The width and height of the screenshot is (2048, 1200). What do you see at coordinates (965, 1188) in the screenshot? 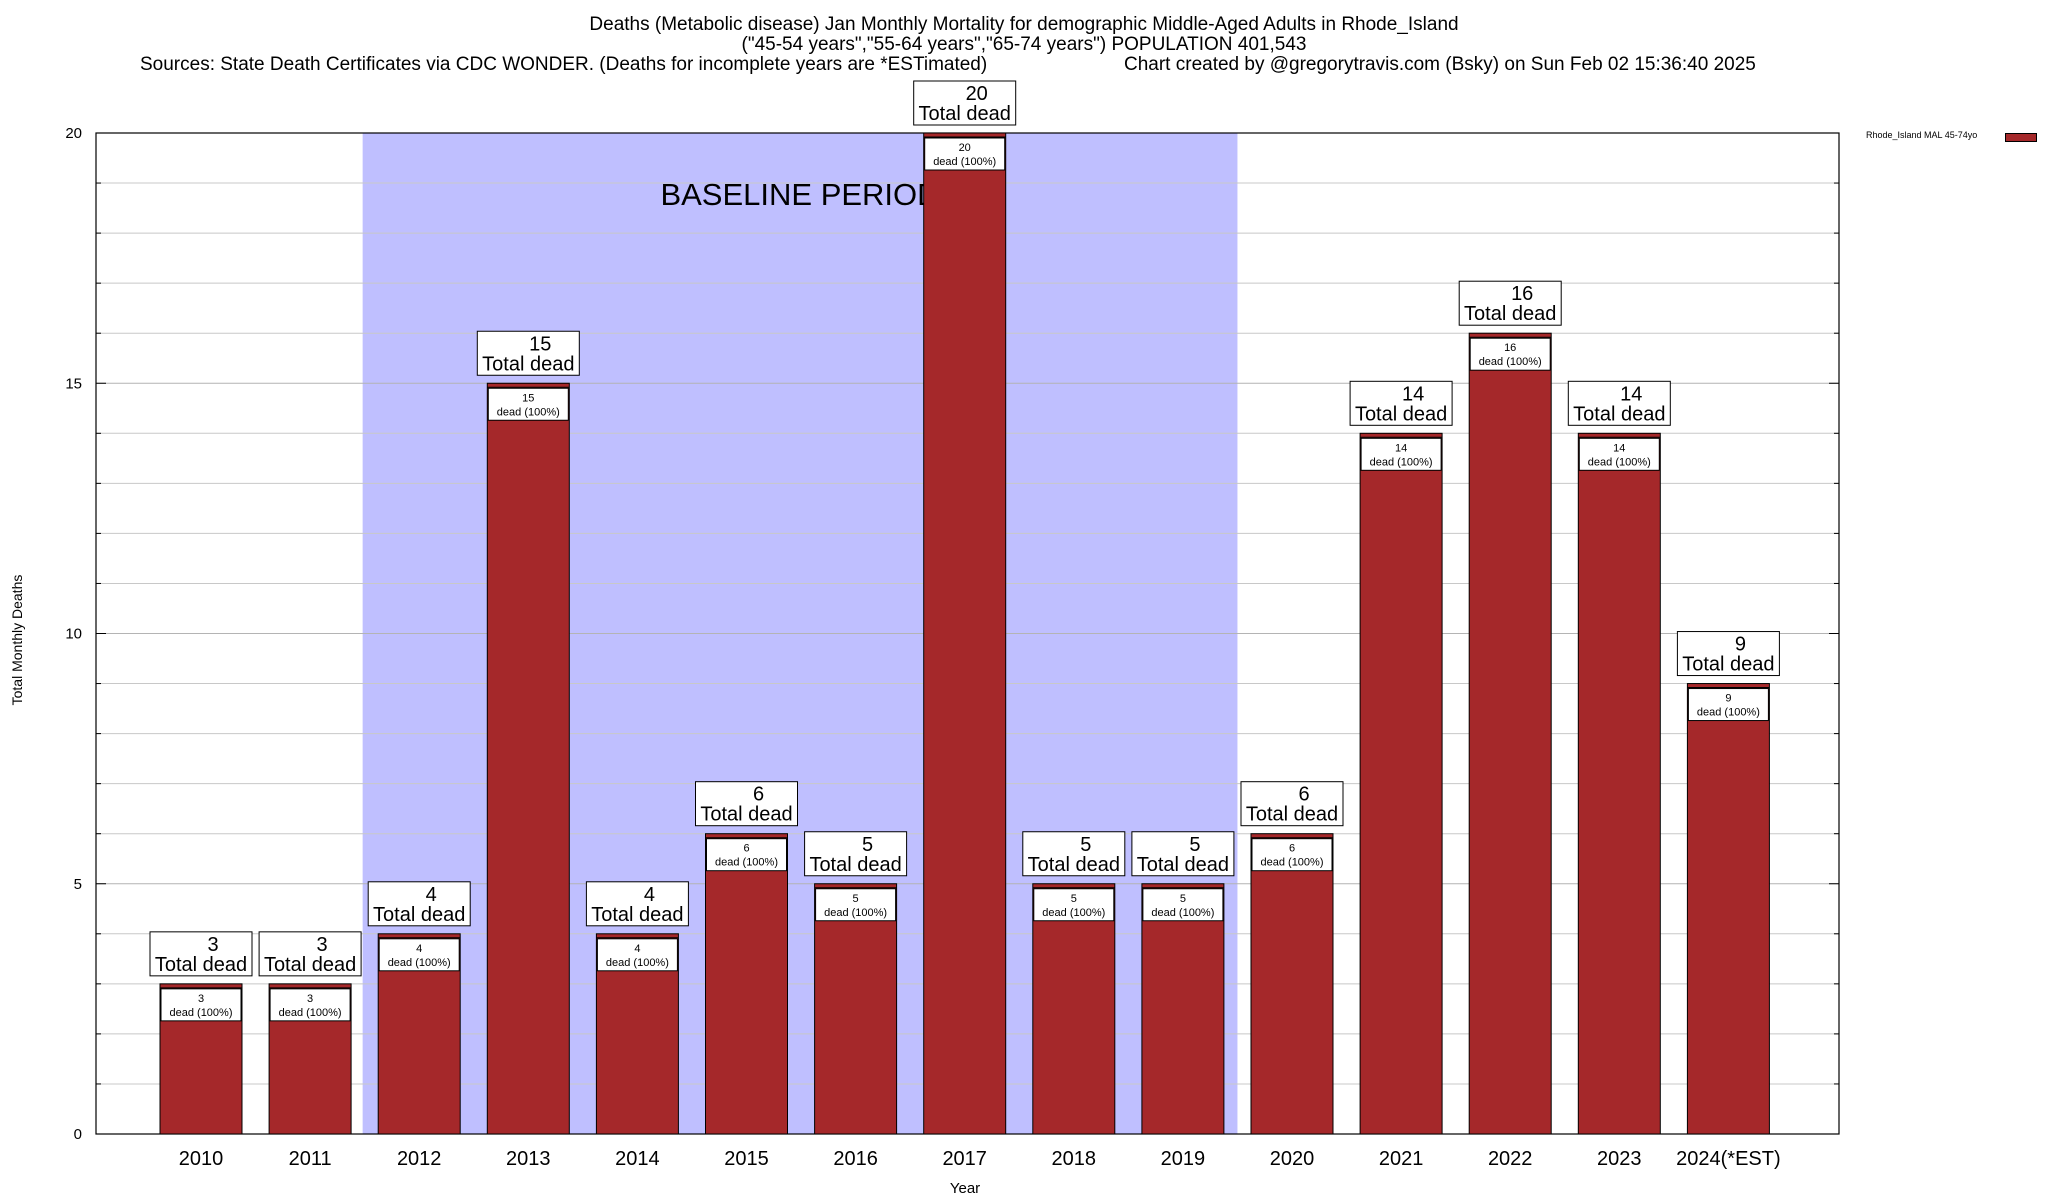
I see `x-axis-label: Year` at bounding box center [965, 1188].